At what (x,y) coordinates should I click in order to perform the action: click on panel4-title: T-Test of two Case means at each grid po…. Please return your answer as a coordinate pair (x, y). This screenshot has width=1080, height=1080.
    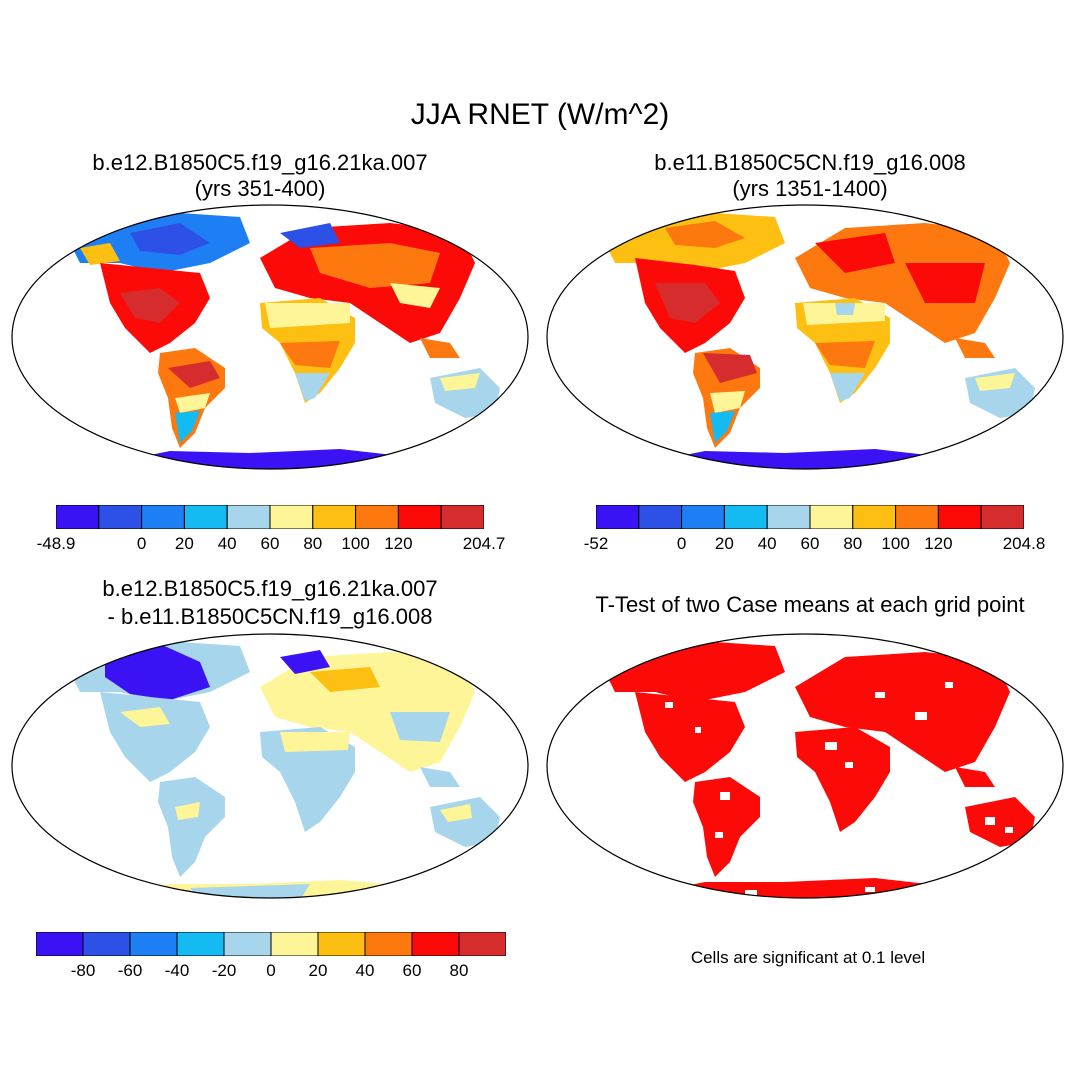
    Looking at the image, I should click on (810, 605).